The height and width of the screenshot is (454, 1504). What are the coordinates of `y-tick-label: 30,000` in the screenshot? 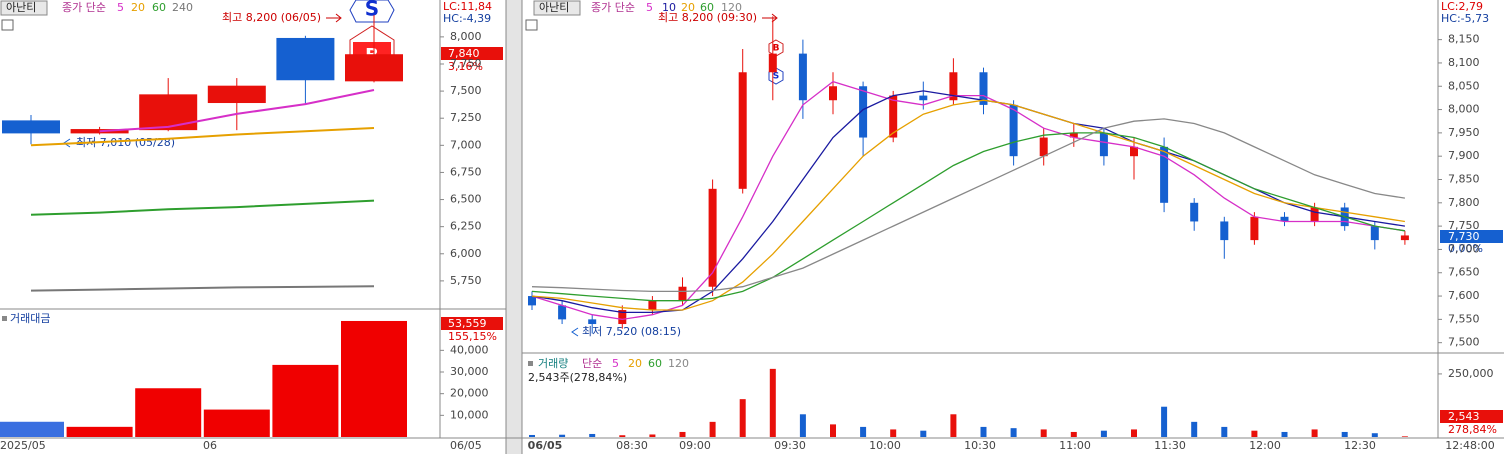 It's located at (469, 371).